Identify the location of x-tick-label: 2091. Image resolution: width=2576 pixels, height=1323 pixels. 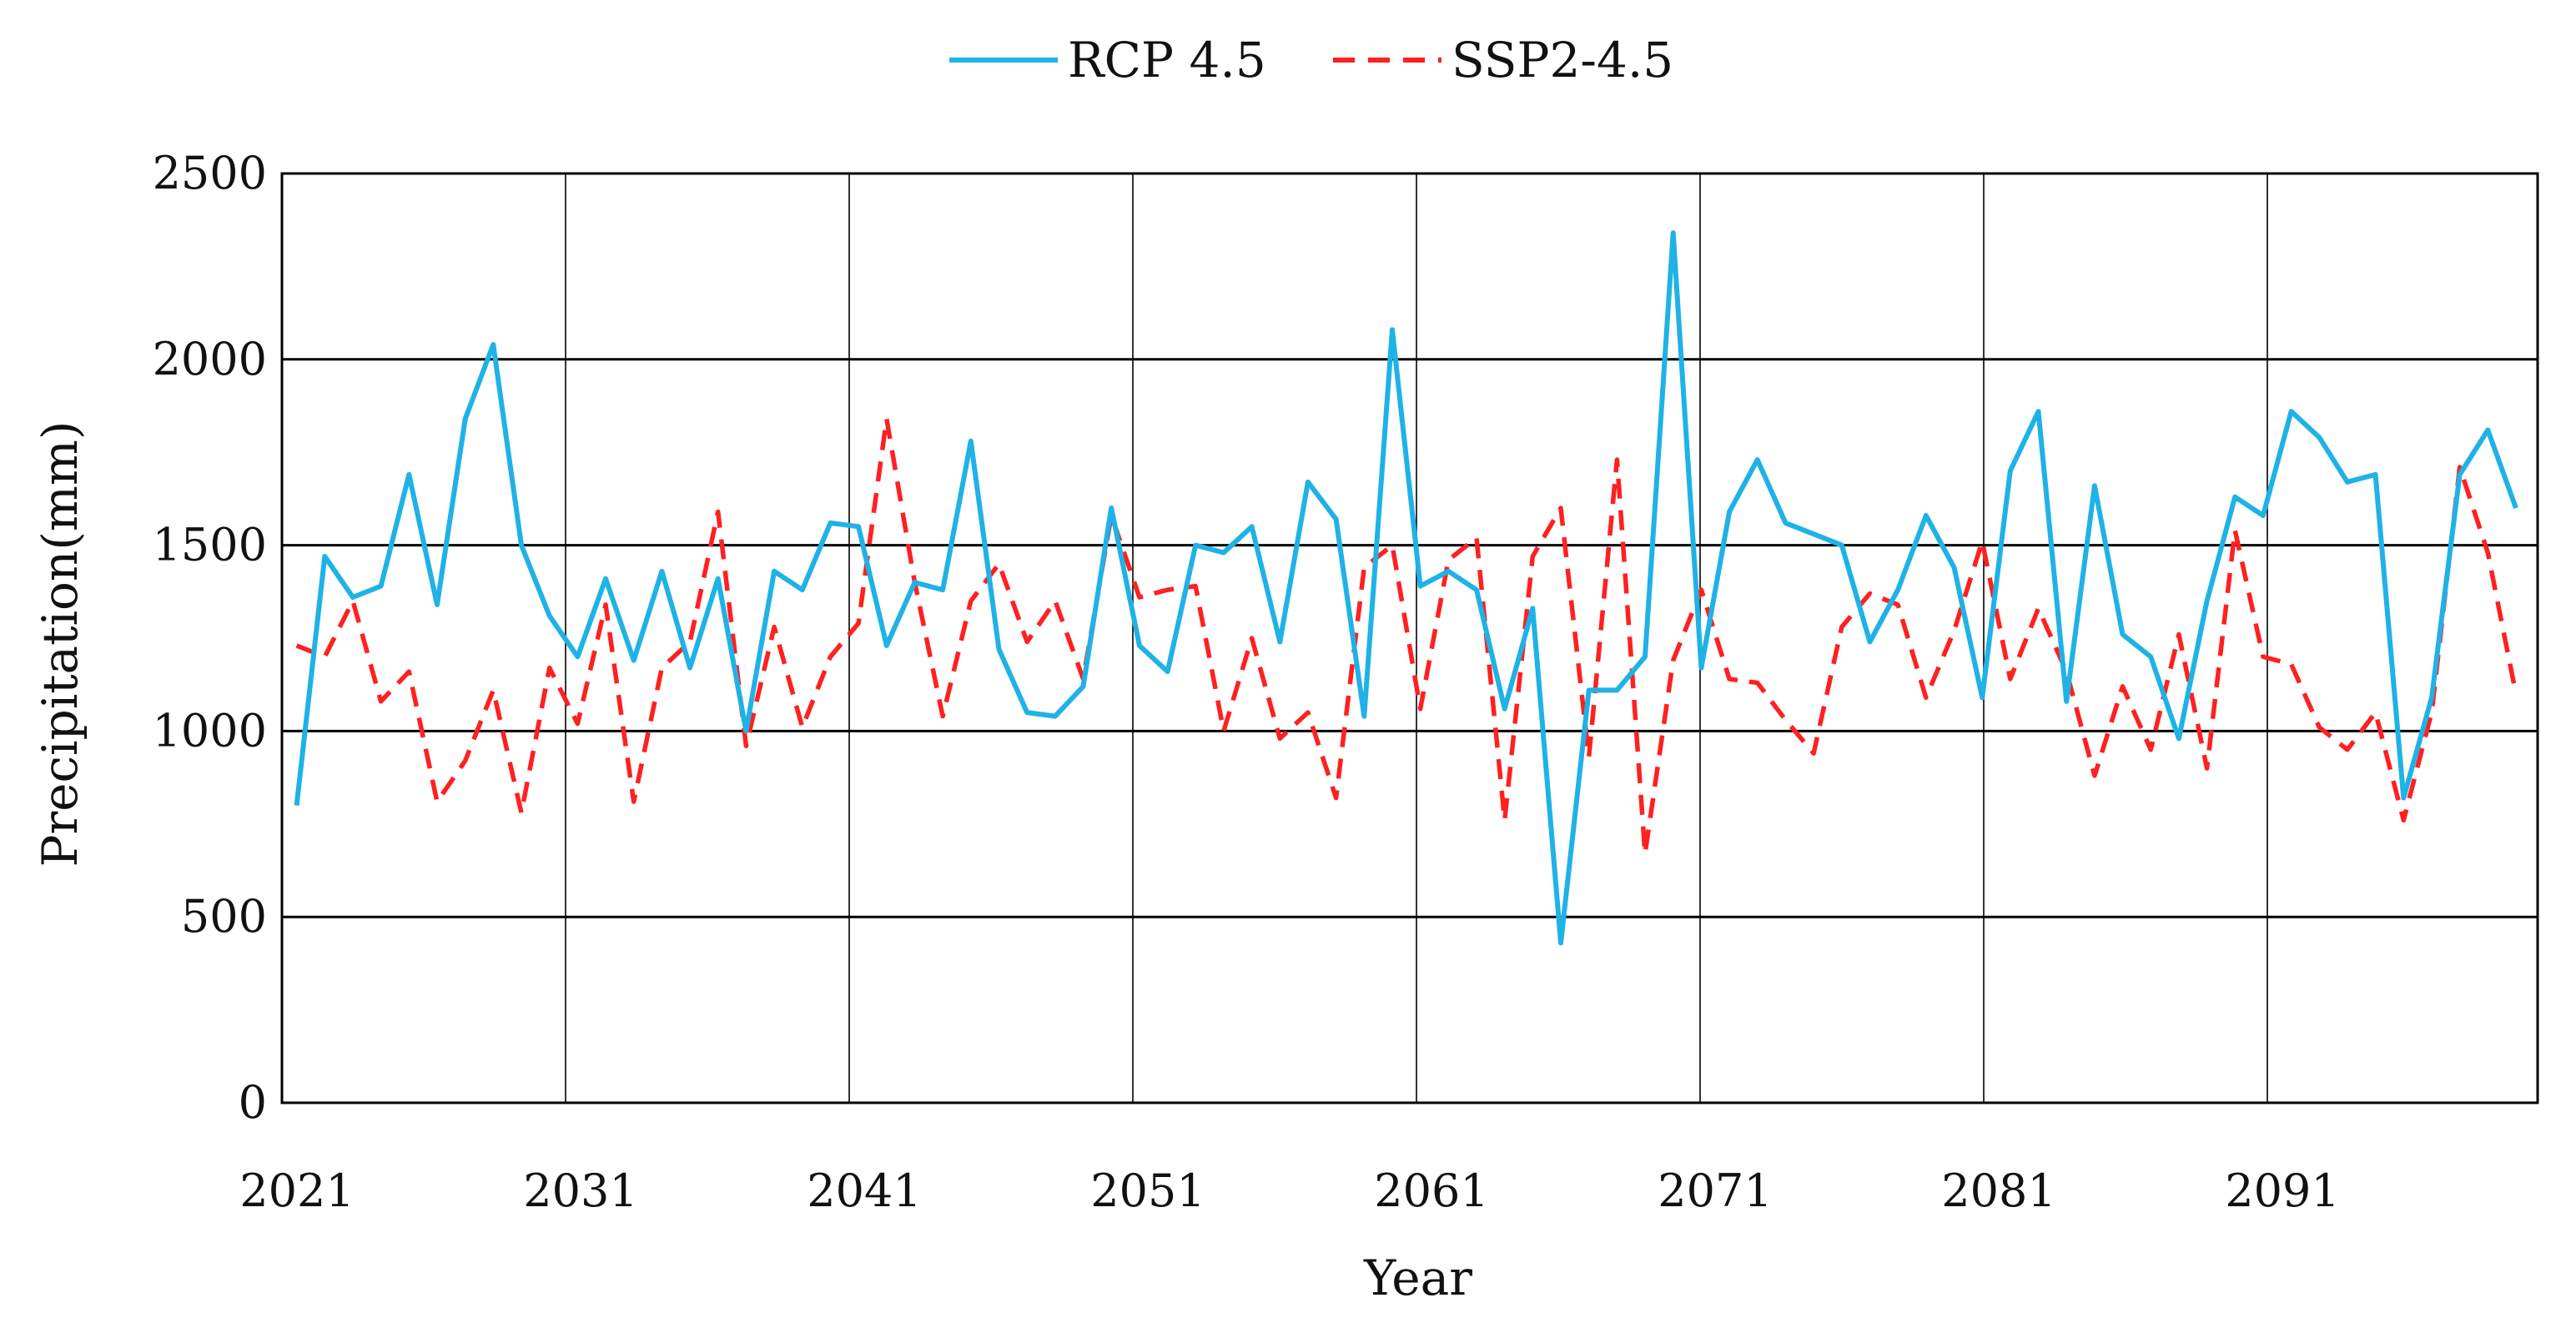
(2282, 1191).